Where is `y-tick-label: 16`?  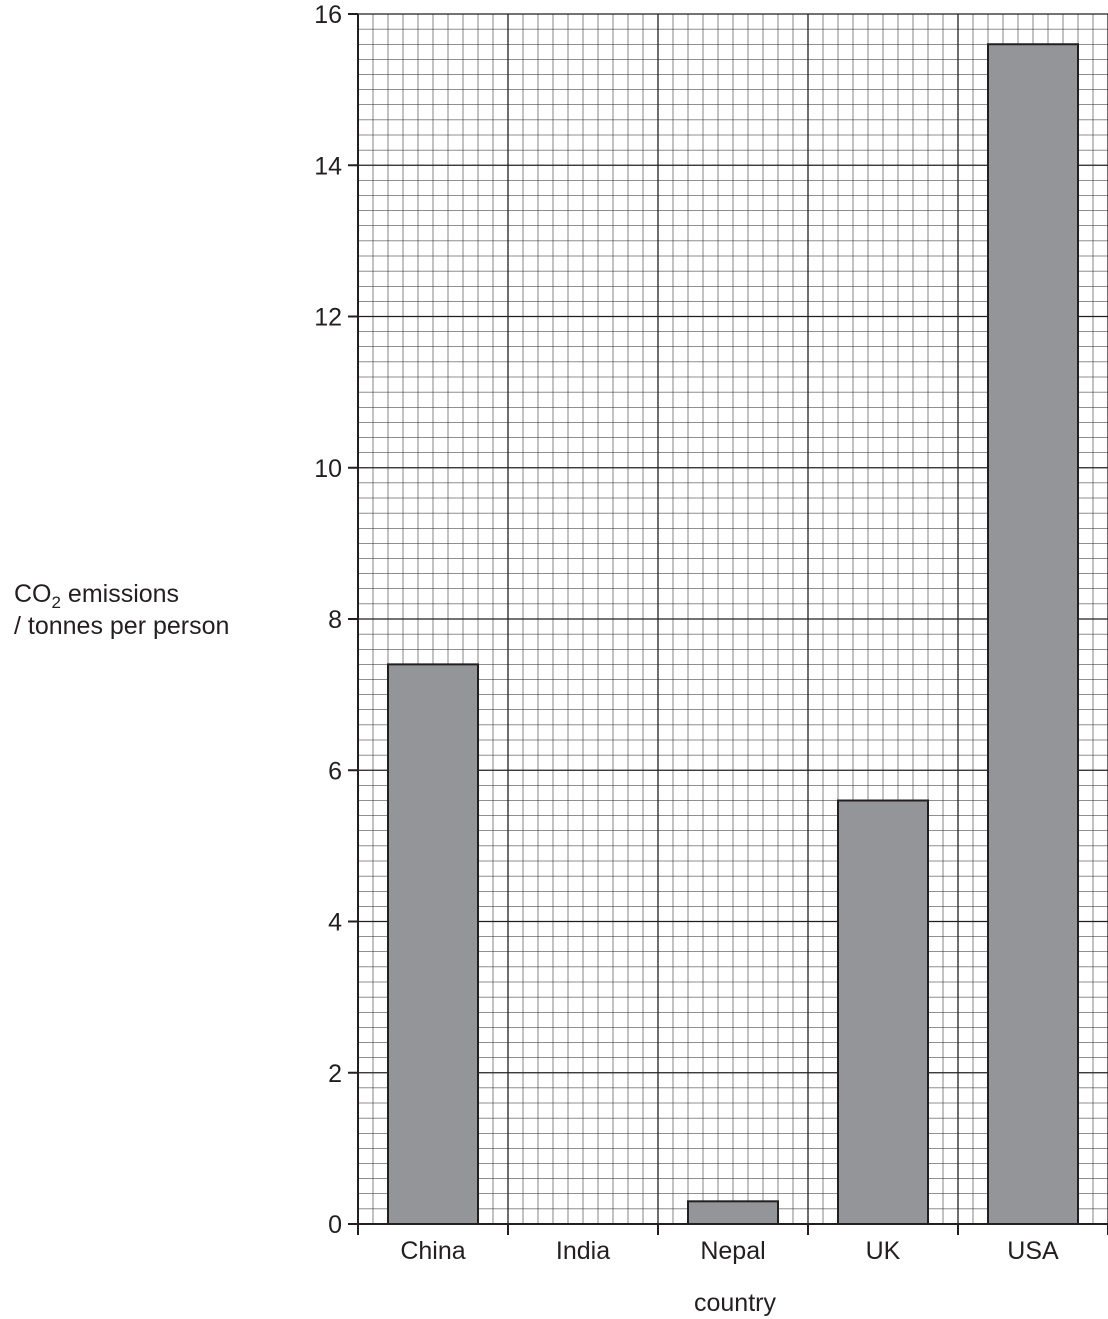
y-tick-label: 16 is located at coordinates (328, 15).